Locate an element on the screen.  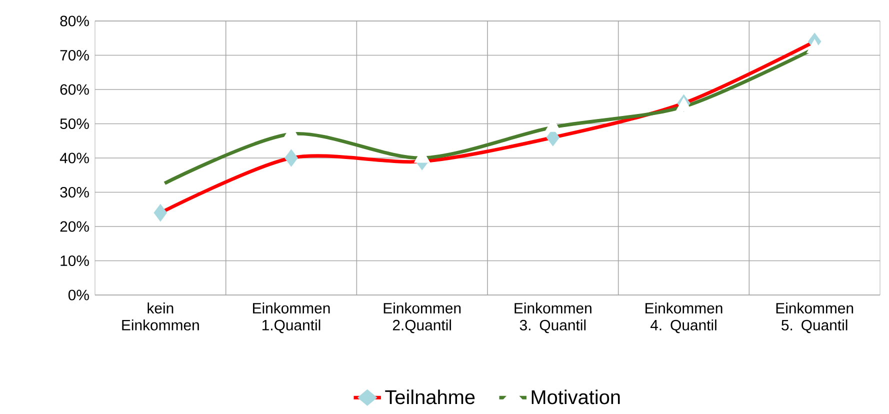
y-tick-label: 0% is located at coordinates (78, 295).